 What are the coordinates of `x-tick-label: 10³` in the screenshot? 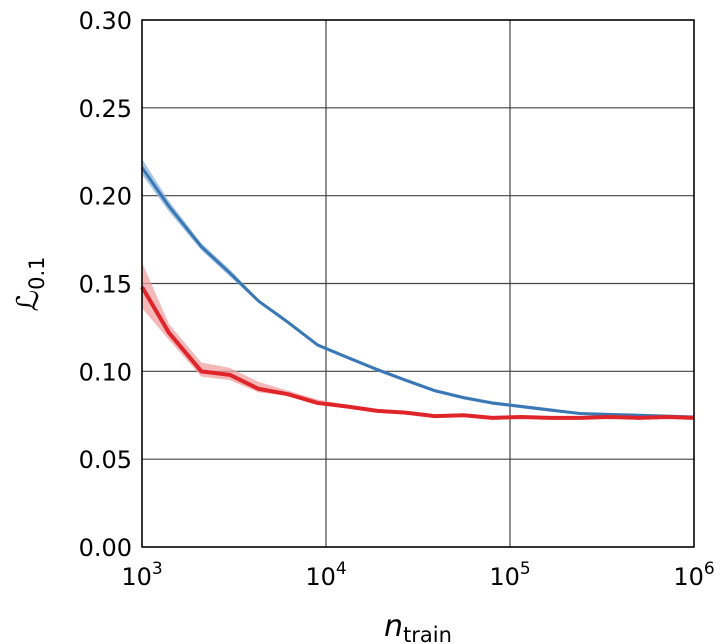 It's located at (141, 575).